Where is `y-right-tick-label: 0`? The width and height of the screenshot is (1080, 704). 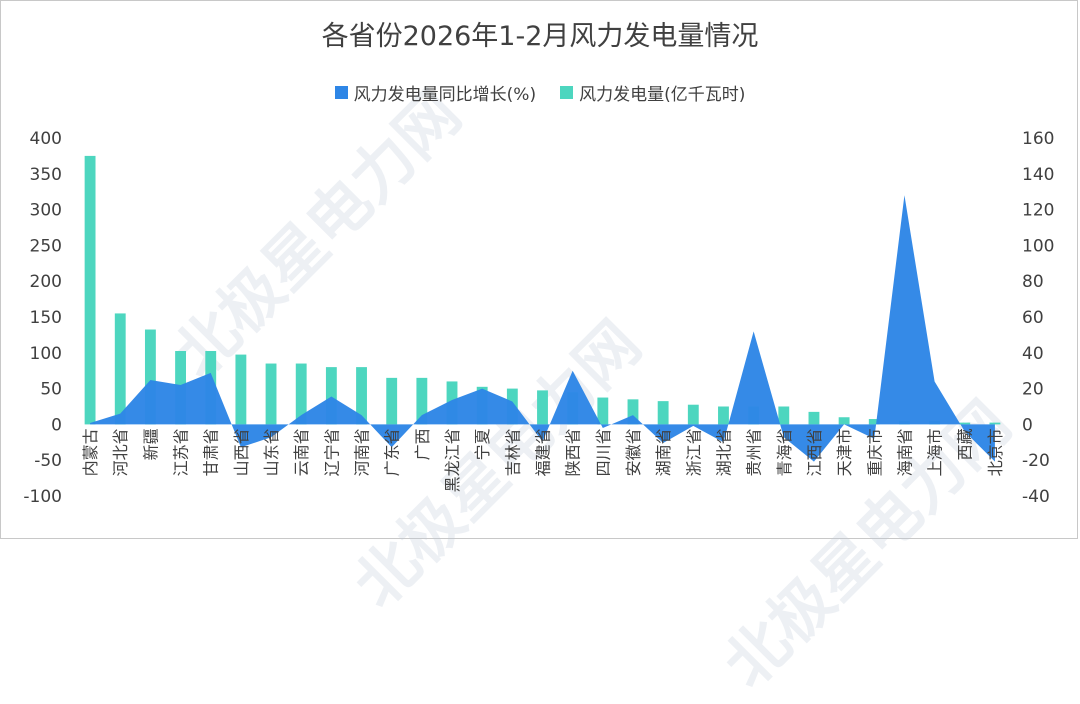
y-right-tick-label: 0 is located at coordinates (1027, 425).